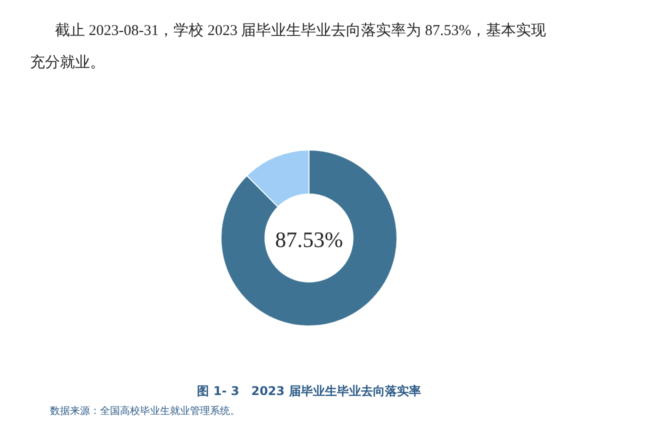 The height and width of the screenshot is (443, 647). I want to click on source-note: 数据来源：全国高校毕业生就业管理系统。, so click(145, 411).